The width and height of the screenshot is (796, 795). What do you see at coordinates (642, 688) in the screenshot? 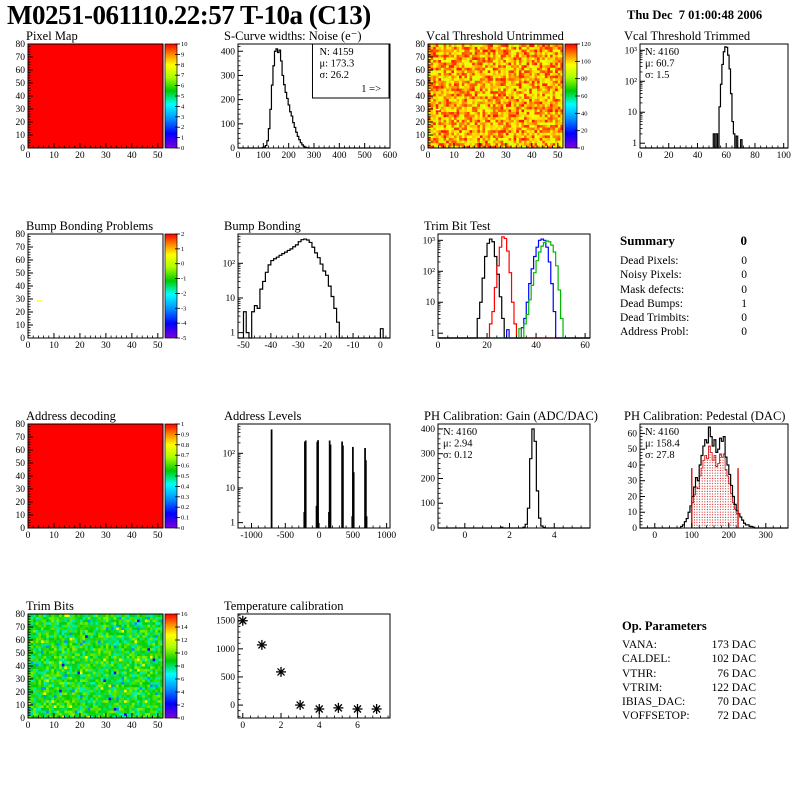
I see `op-parameters-row-label: VTRIM:` at bounding box center [642, 688].